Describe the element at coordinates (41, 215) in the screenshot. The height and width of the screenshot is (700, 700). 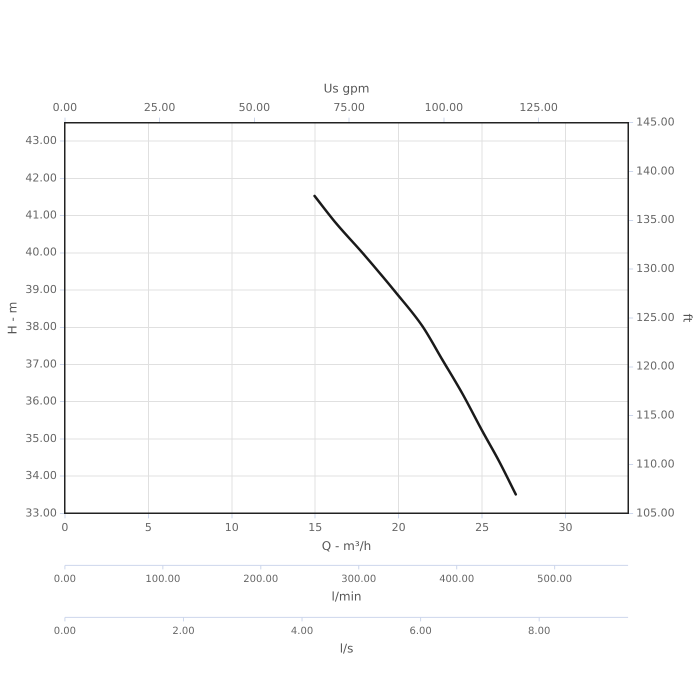
I see `y-tick-label: 41.00` at that location.